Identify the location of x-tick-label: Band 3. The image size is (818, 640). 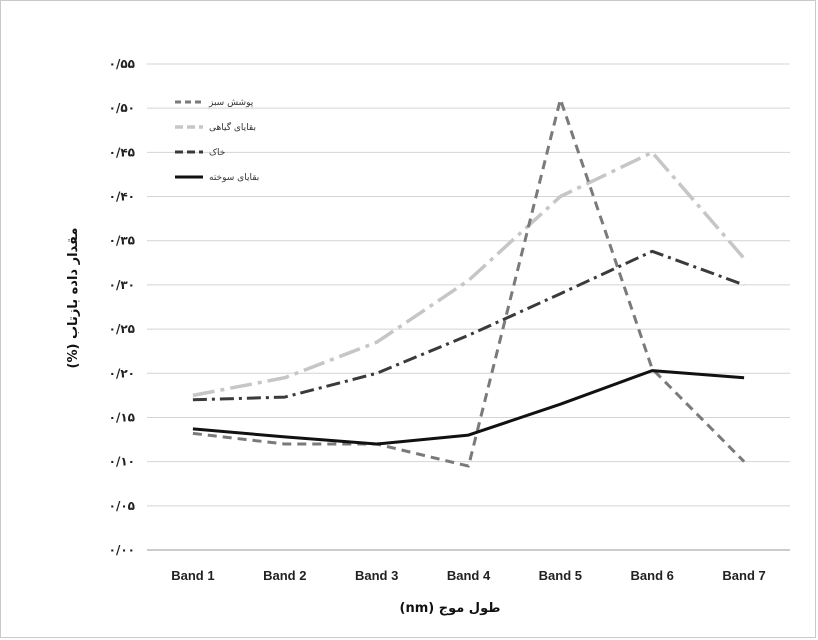
(376, 575).